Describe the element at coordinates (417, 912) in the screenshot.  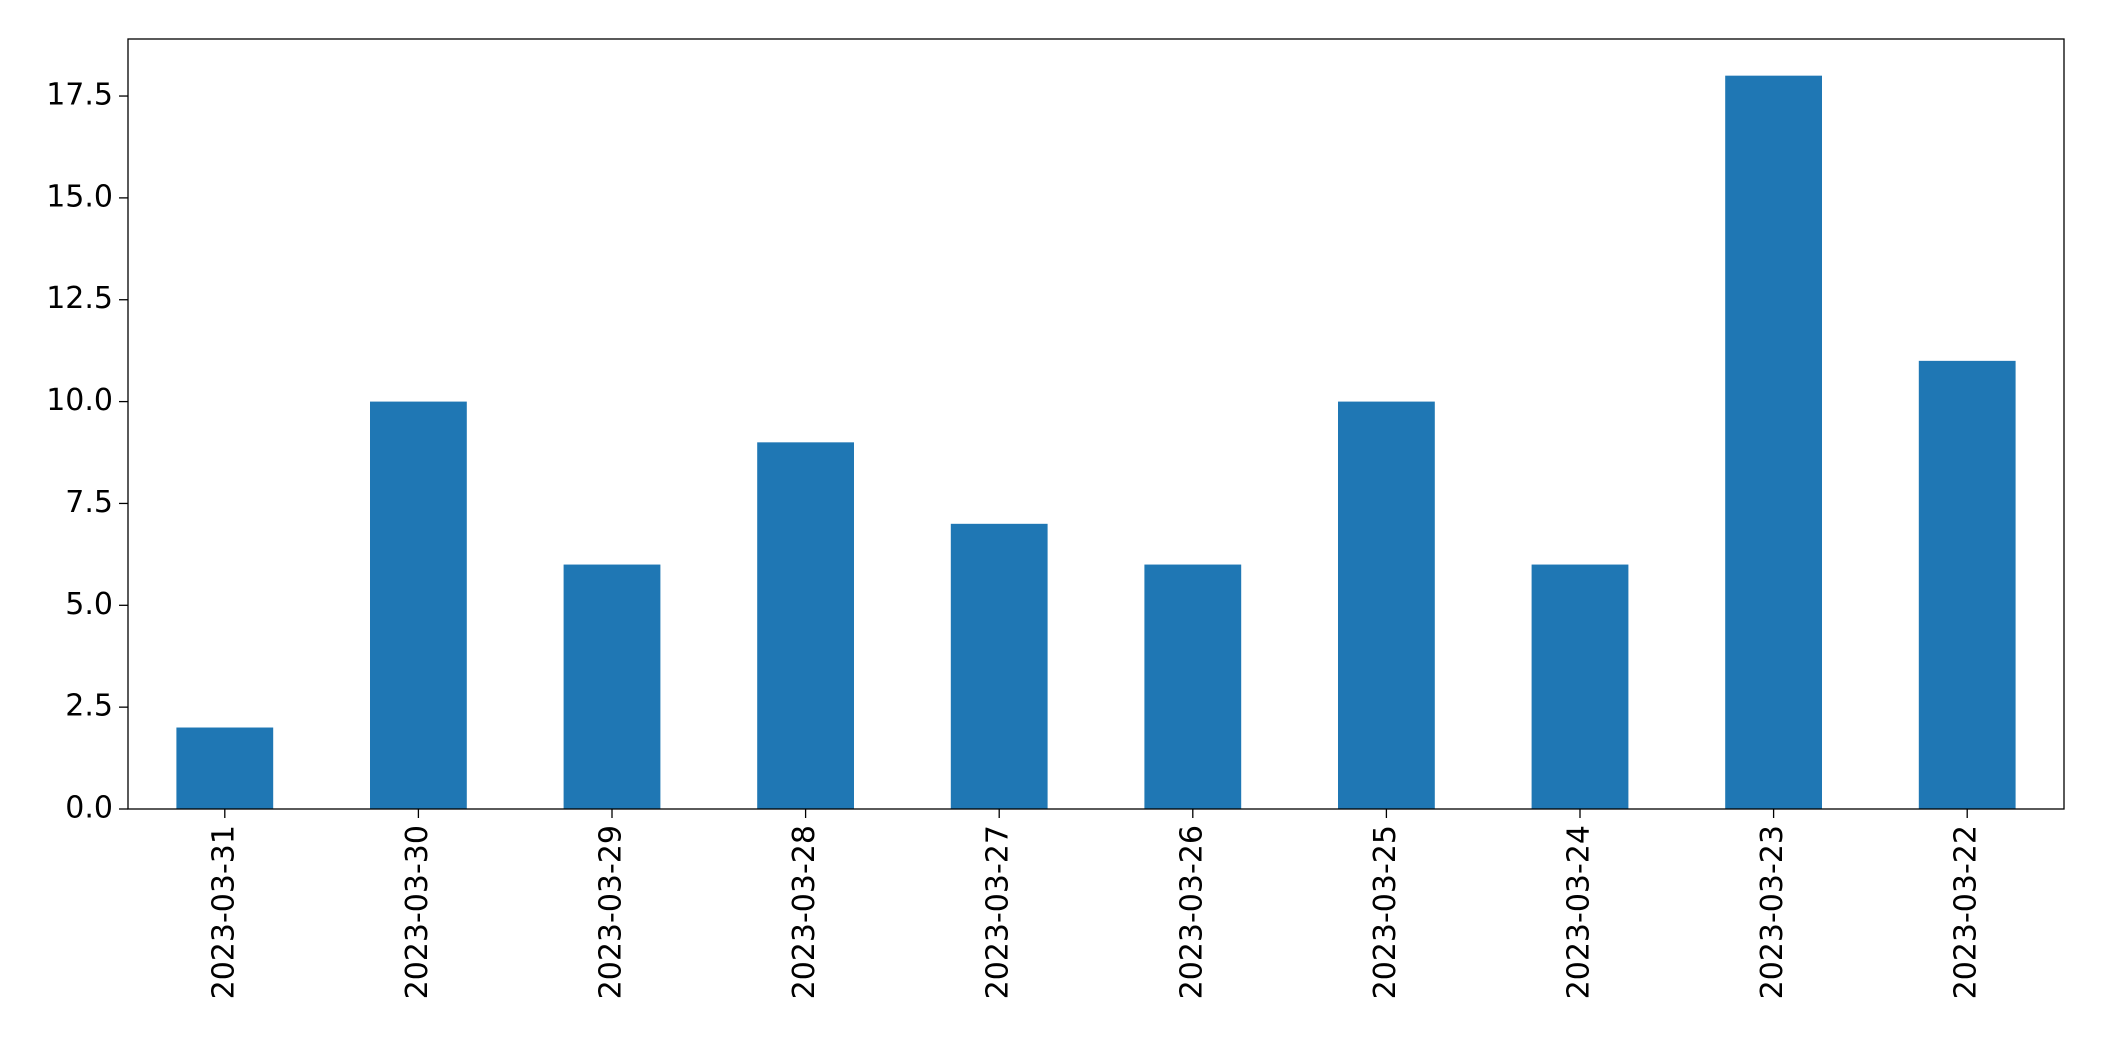
I see `x-tick-label: 2023-03-30` at that location.